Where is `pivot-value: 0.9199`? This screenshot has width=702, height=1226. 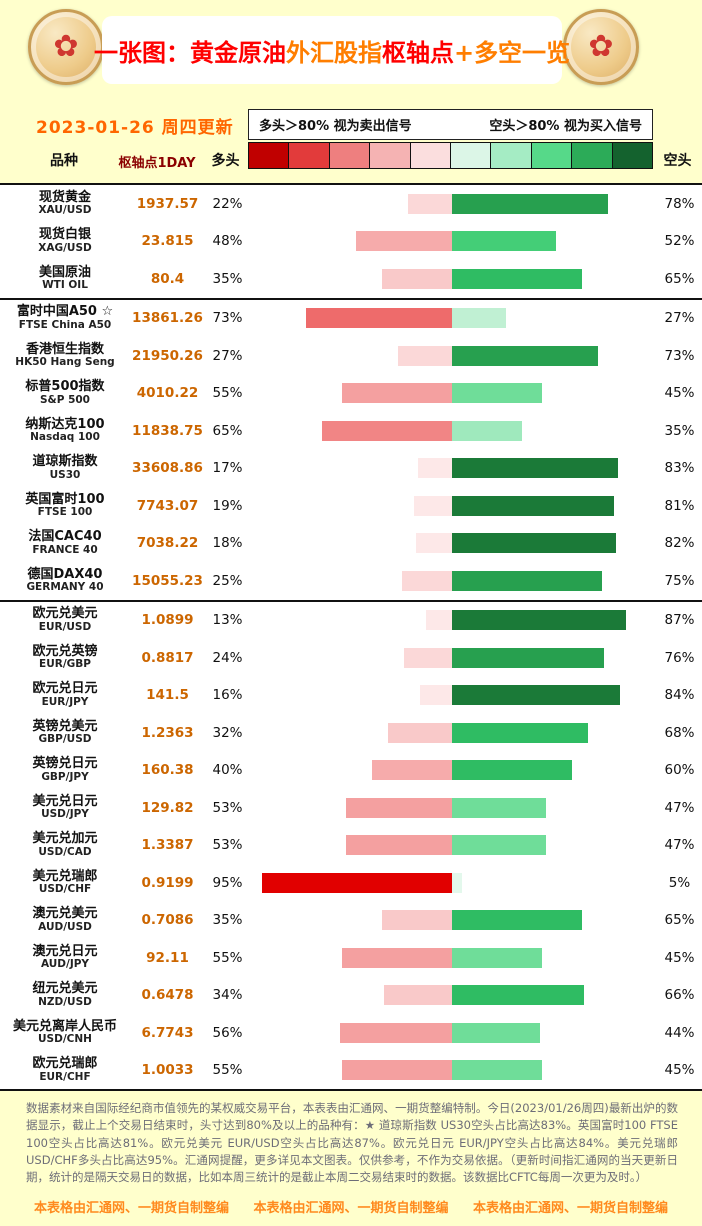
pivot-value: 0.9199 is located at coordinates (167, 882).